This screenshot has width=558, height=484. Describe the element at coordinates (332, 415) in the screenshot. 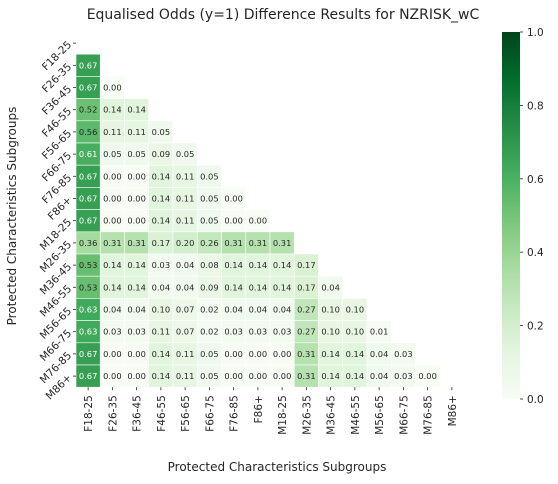

I see `x-tick-label: M36-45` at that location.